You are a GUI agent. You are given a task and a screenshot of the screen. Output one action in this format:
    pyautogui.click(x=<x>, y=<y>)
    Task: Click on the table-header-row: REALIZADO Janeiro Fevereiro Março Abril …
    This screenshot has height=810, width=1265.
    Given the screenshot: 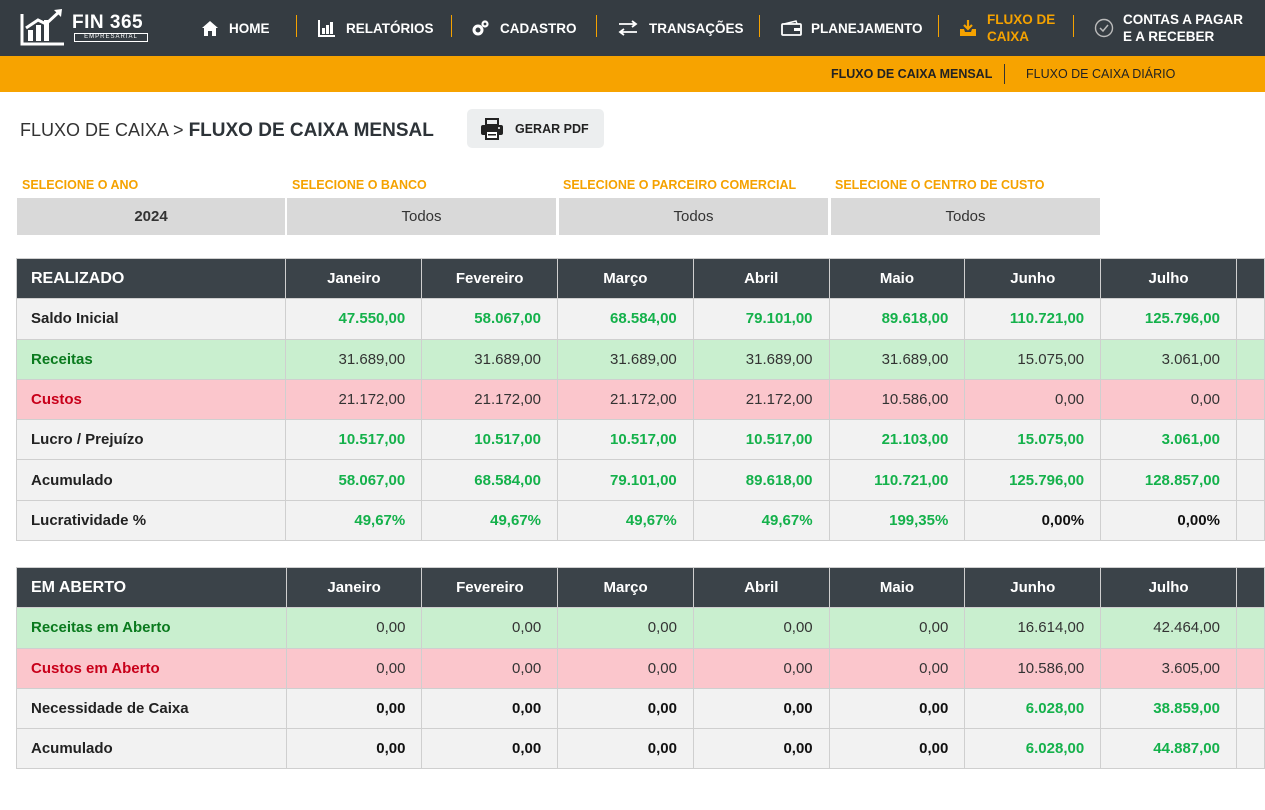 What is the action you would take?
    pyautogui.click(x=640, y=278)
    